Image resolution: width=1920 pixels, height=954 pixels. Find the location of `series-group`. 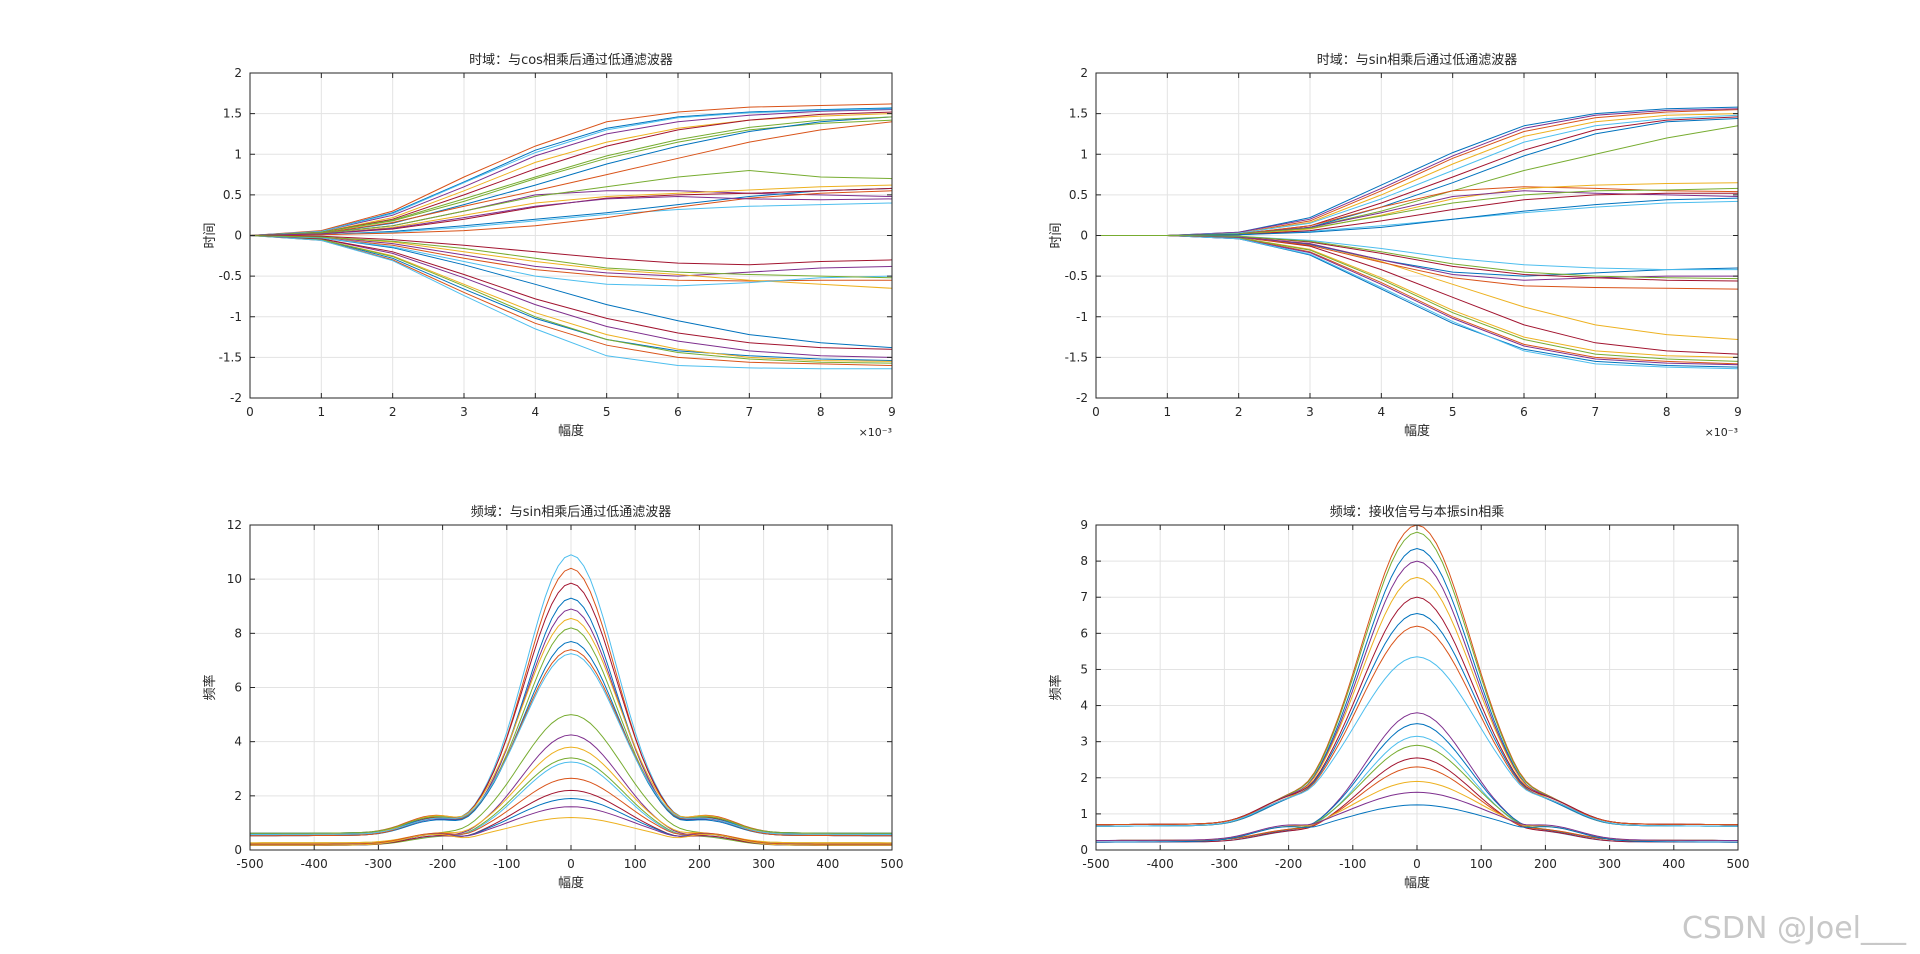

series-group is located at coordinates (571, 236).